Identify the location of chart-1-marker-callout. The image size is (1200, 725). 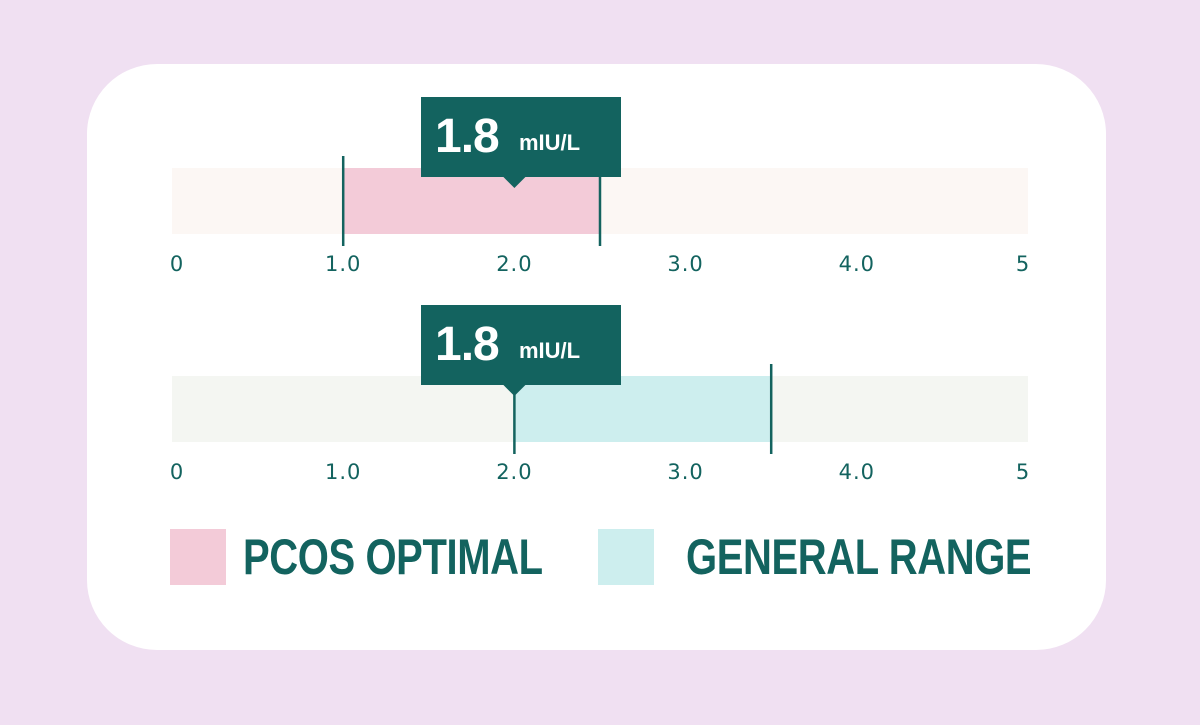
(521, 137).